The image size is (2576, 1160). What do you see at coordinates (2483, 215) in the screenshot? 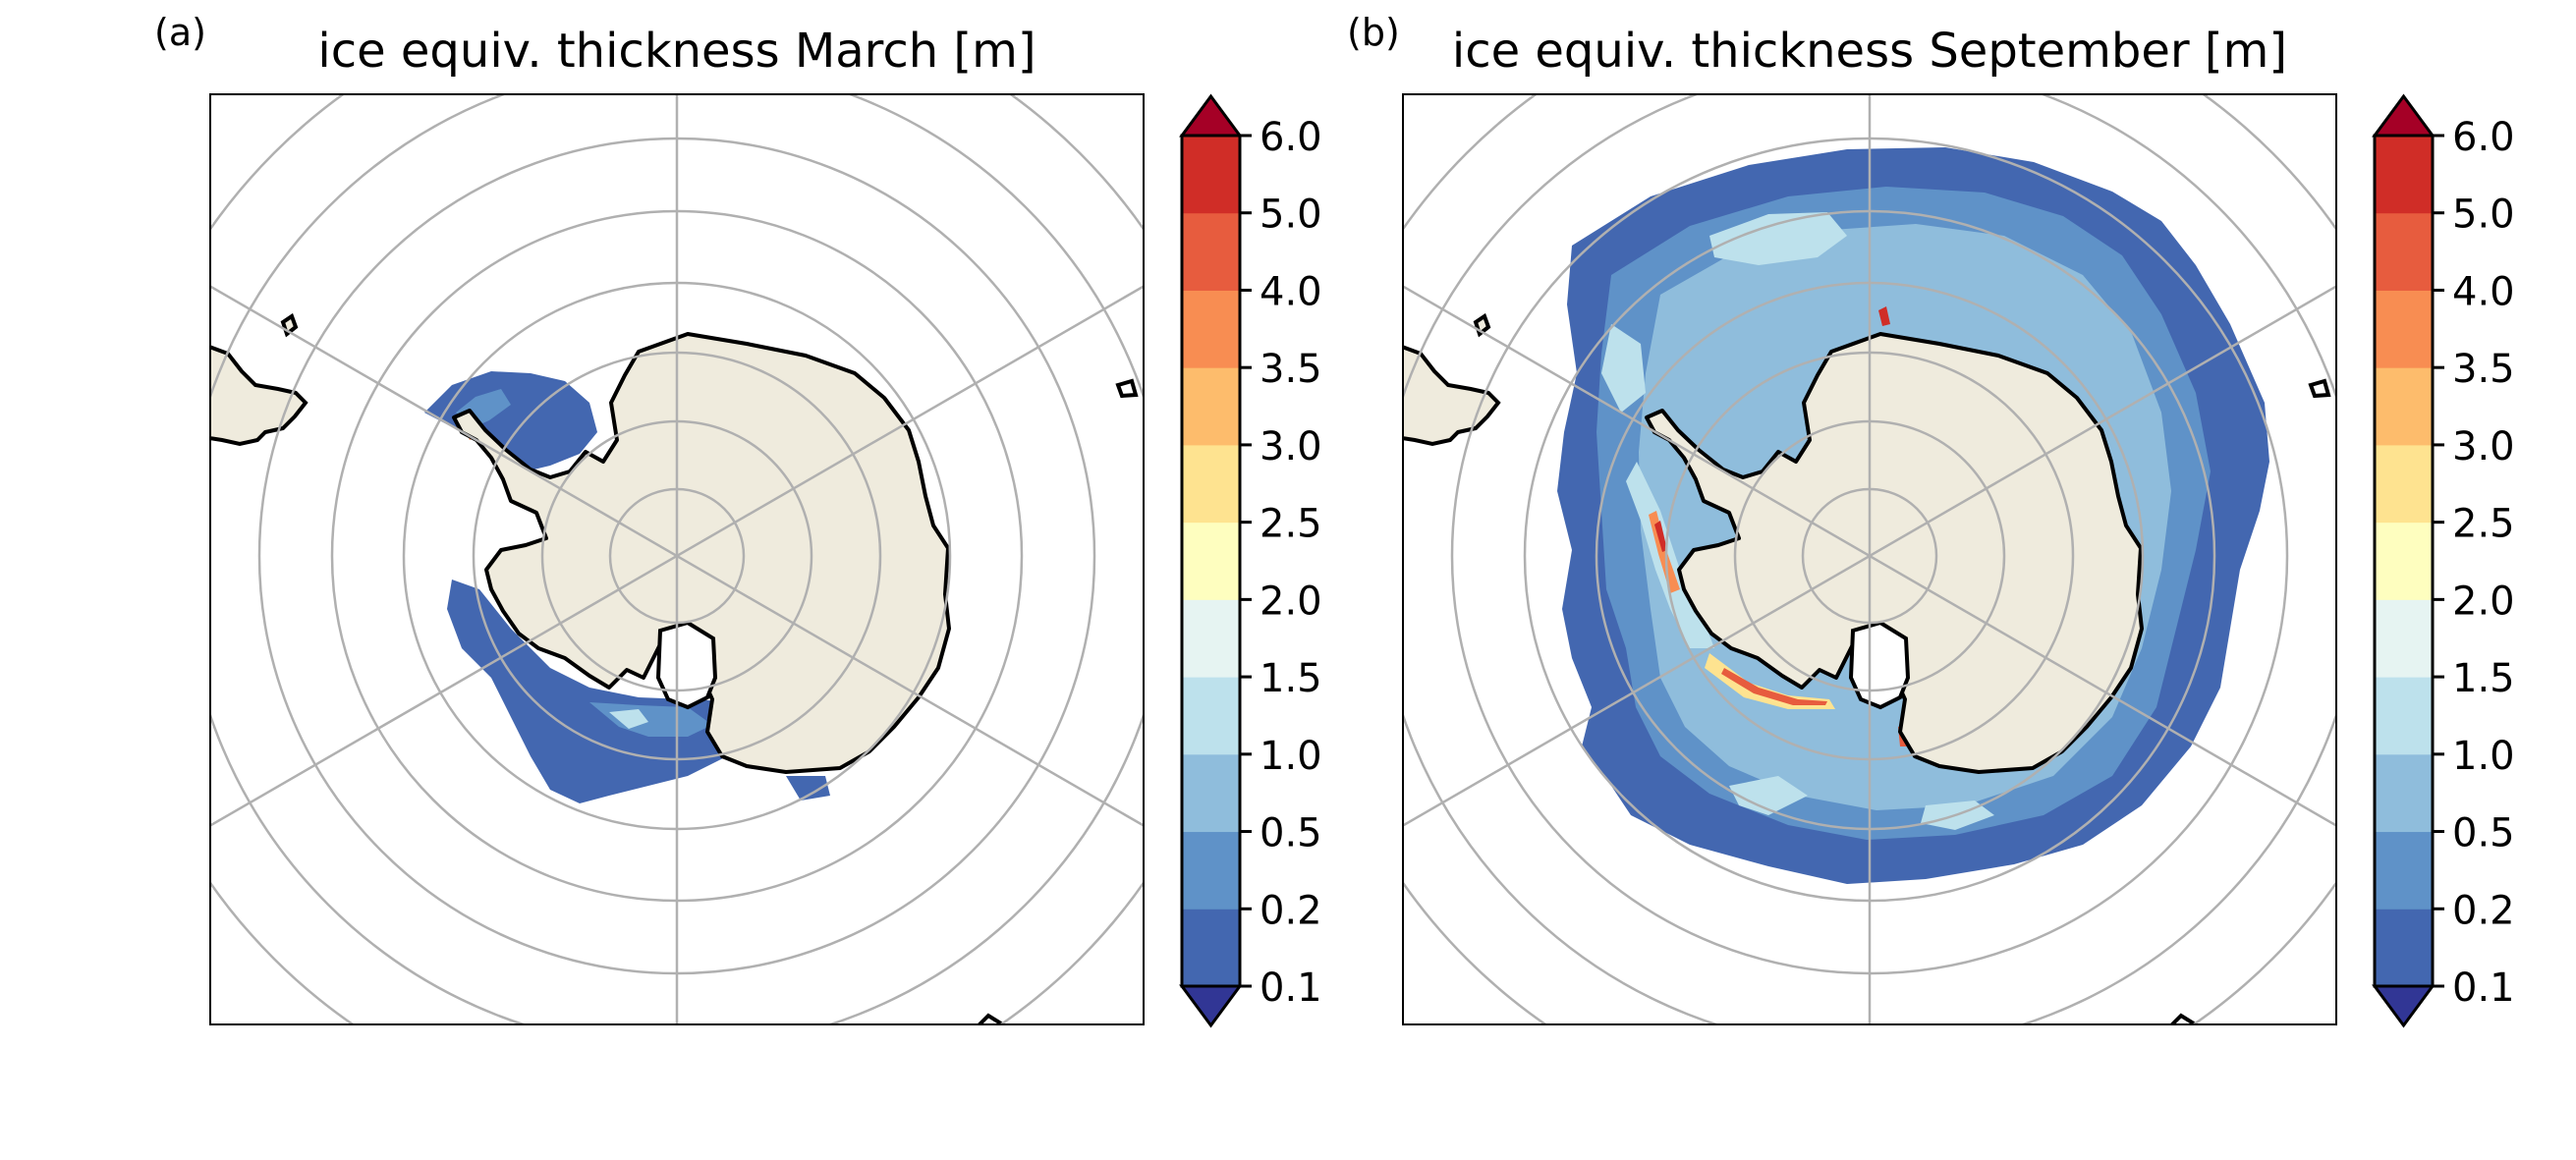
I see `colorbar-b-tick-label: 5.0` at bounding box center [2483, 215].